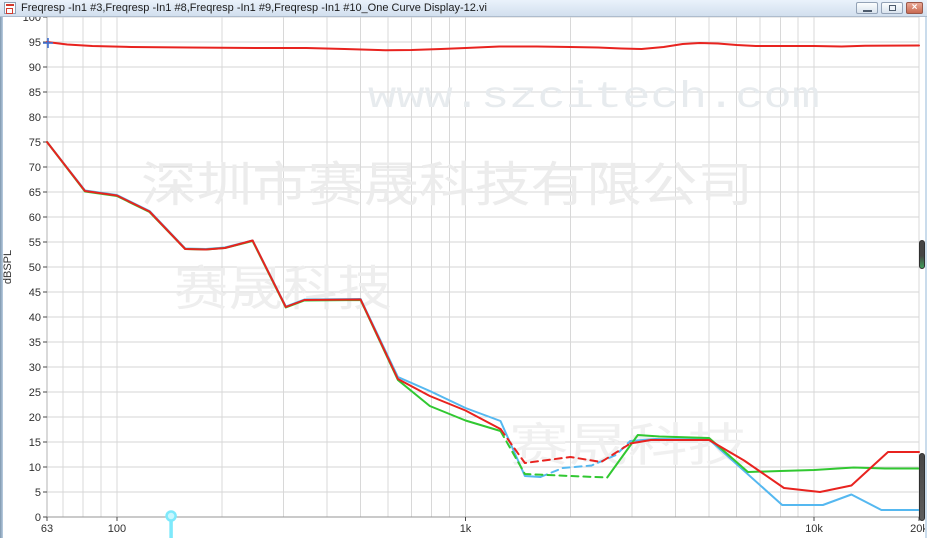 This screenshot has height=538, width=927. Describe the element at coordinates (35, 68) in the screenshot. I see `y-tick-label: 90` at that location.